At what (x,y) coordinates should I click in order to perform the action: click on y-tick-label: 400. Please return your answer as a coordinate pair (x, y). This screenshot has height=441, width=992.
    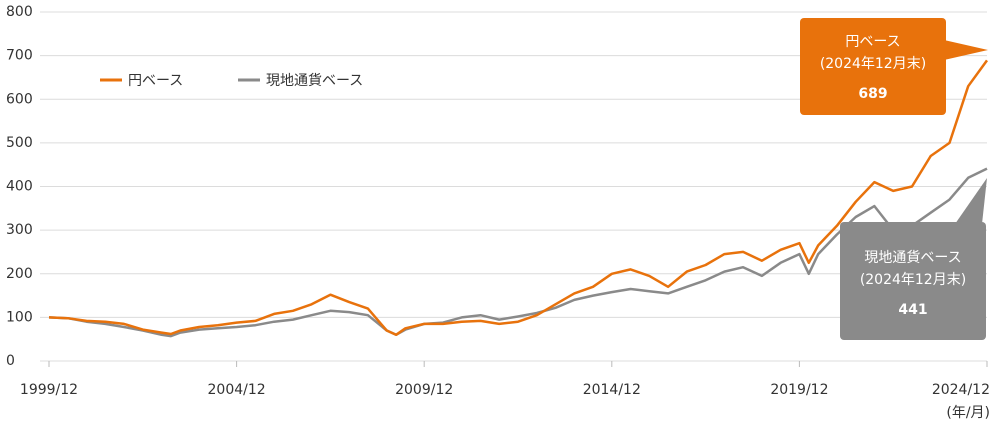
    Looking at the image, I should click on (19, 187).